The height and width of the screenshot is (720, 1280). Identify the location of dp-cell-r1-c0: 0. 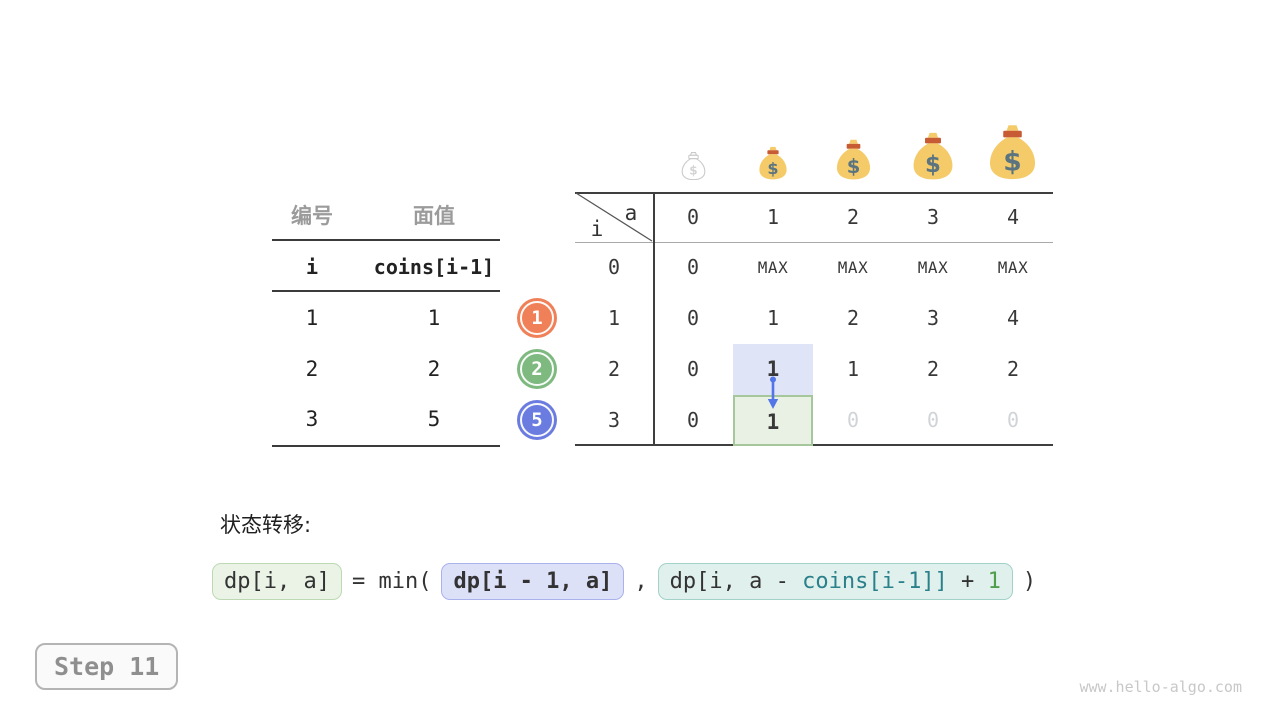
(693, 318).